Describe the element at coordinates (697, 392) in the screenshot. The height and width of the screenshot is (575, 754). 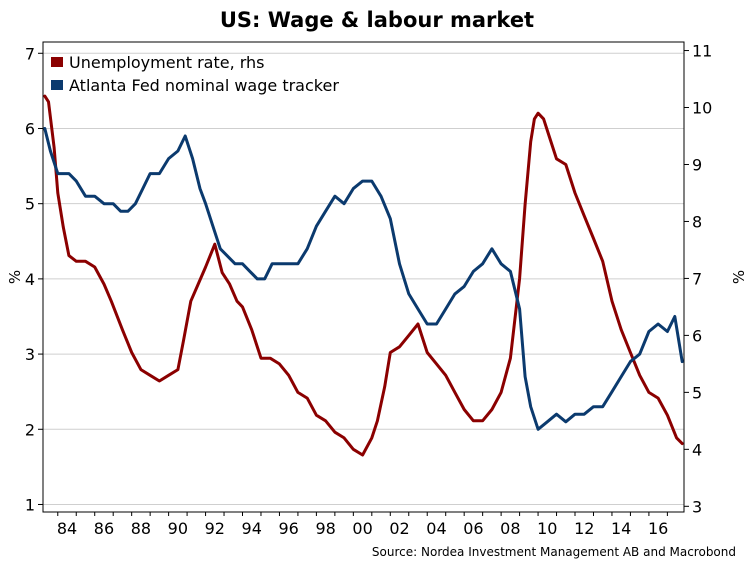
I see `right-tick-label: 5` at that location.